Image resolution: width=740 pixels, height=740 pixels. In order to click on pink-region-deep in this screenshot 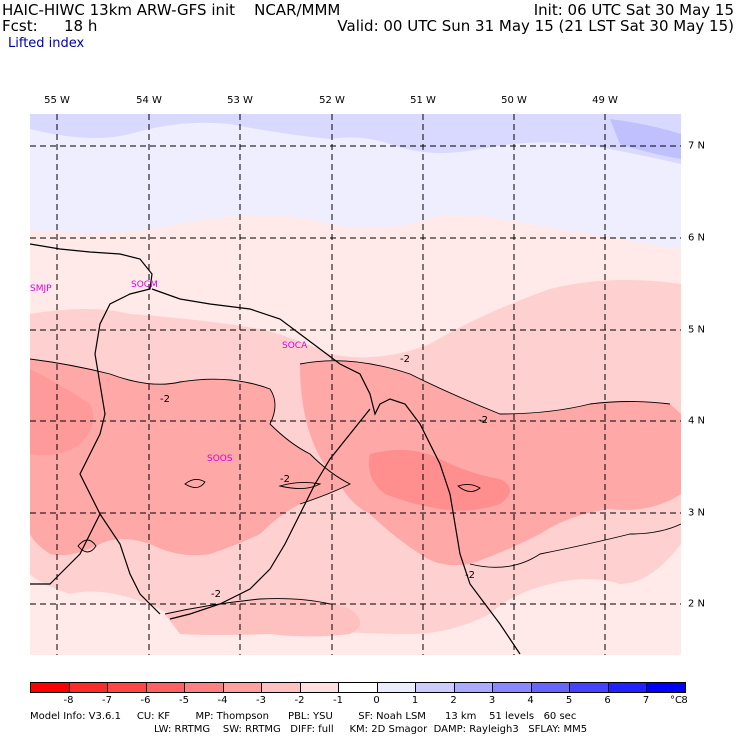, I will do `click(439, 480)`.